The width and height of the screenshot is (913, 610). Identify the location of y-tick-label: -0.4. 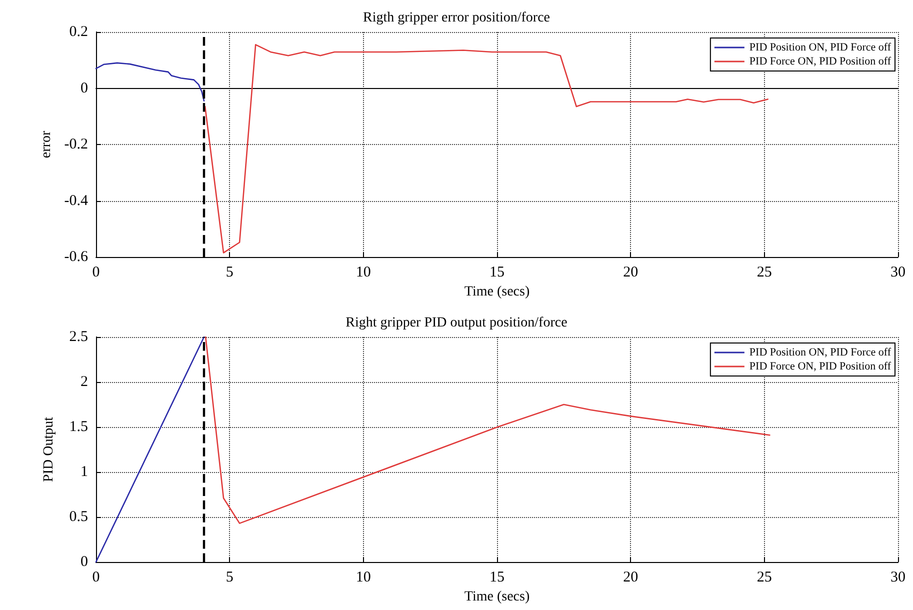
(76, 200).